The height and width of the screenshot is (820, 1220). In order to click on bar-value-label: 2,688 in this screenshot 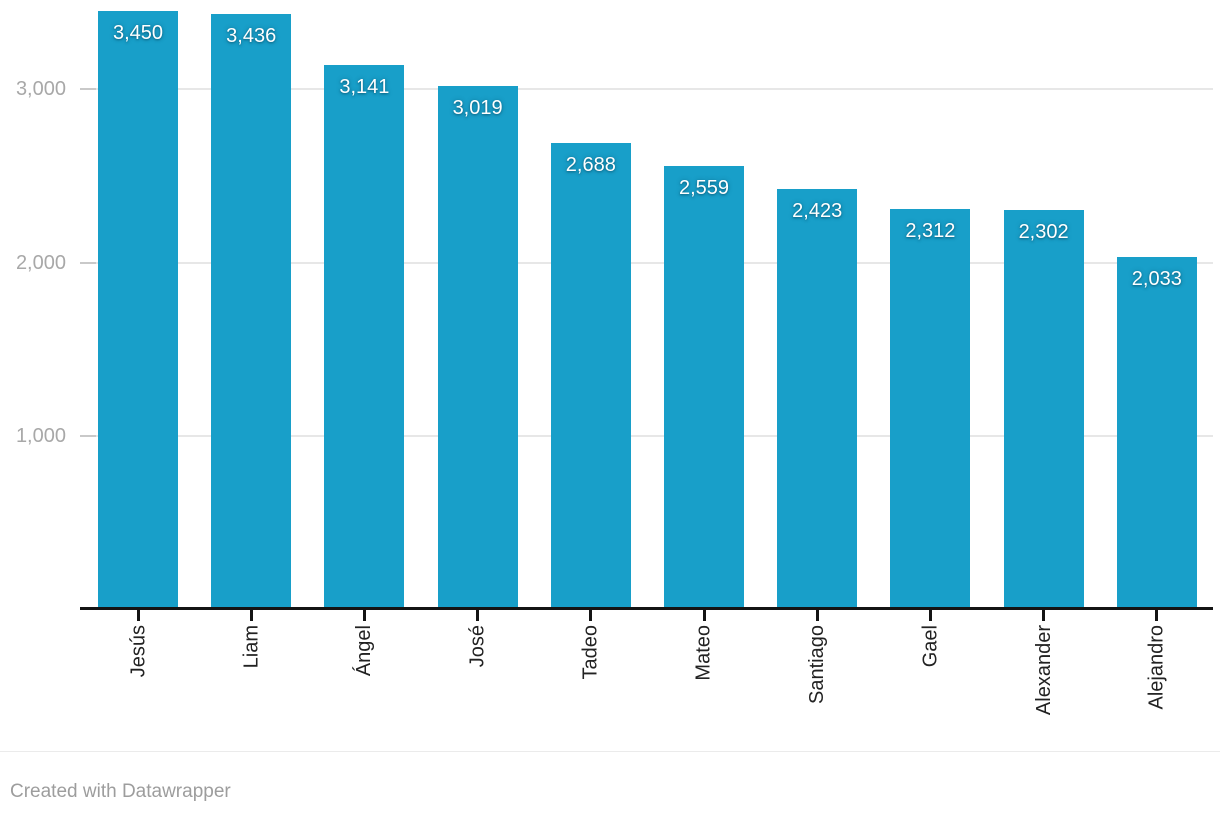, I will do `click(590, 165)`.